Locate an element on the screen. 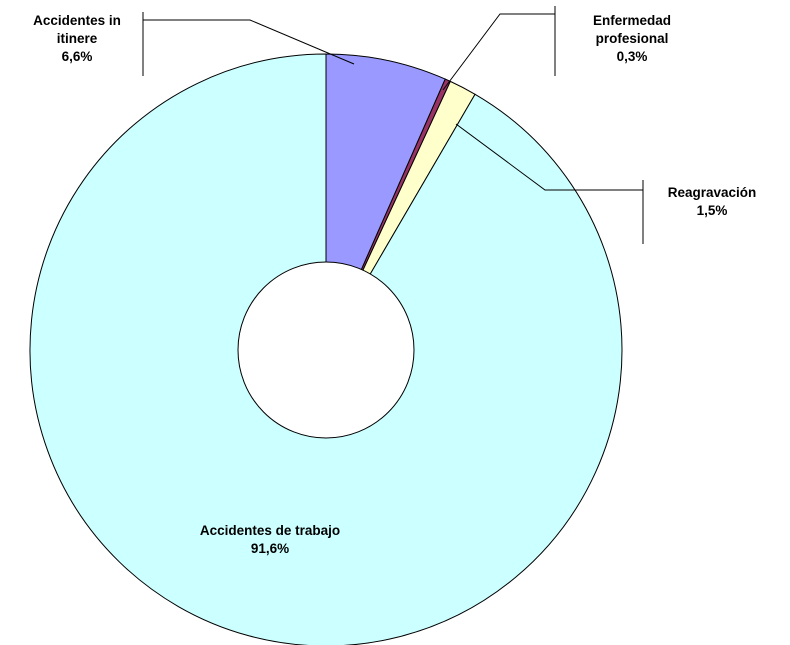 This screenshot has width=790, height=645. leader-line-enfermedad-profesional is located at coordinates (498, 52).